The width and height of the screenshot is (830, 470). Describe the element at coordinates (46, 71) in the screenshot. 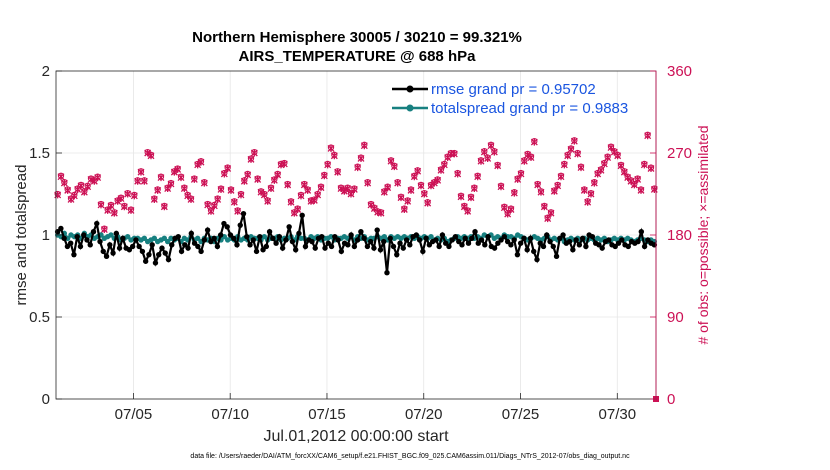

I see `y-tick-label: 2` at that location.